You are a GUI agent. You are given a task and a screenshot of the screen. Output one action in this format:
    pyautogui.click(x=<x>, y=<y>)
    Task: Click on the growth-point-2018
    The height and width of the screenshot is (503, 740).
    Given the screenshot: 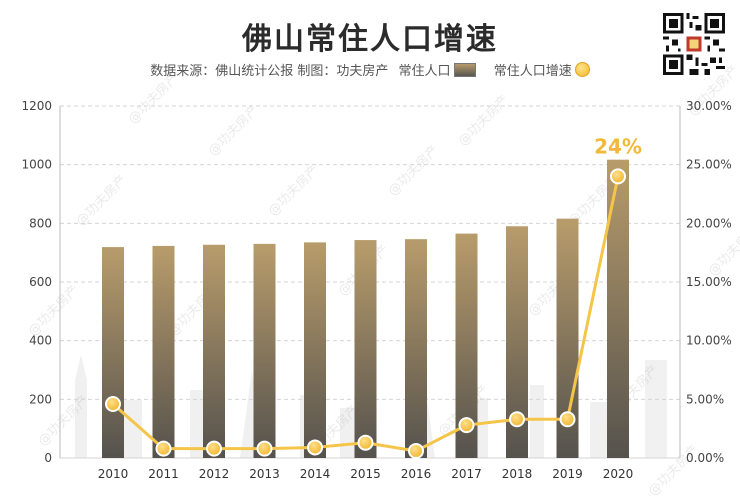 What is the action you would take?
    pyautogui.click(x=517, y=419)
    